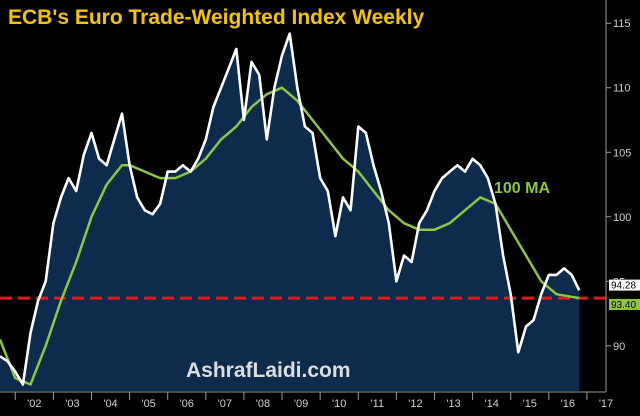  What do you see at coordinates (187, 404) in the screenshot?
I see `x-tick-label: '06` at bounding box center [187, 404].